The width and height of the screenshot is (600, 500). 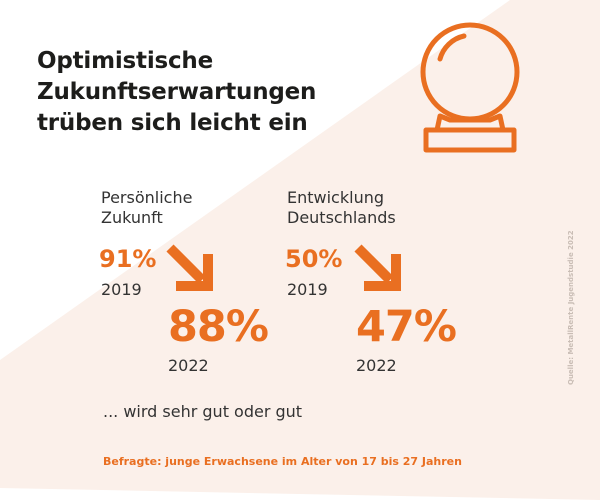 What do you see at coordinates (218, 327) in the screenshot?
I see `stat-value-after: 88%` at bounding box center [218, 327].